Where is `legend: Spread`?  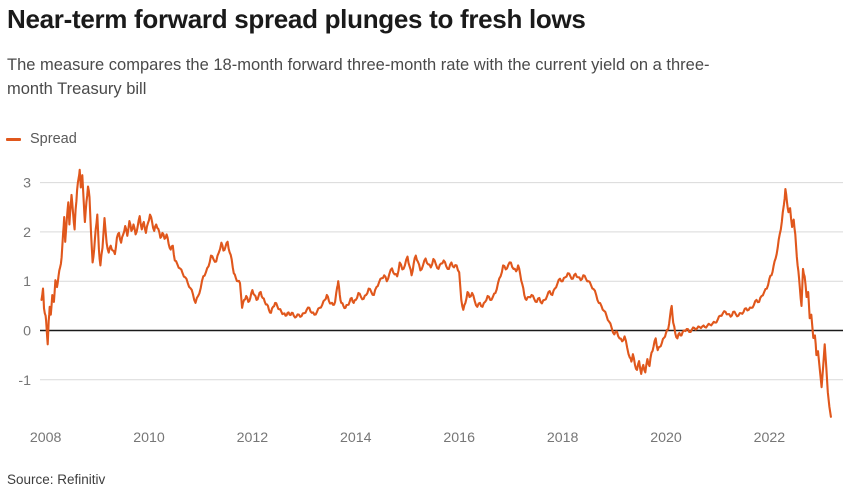
legend: Spread is located at coordinates (41, 139).